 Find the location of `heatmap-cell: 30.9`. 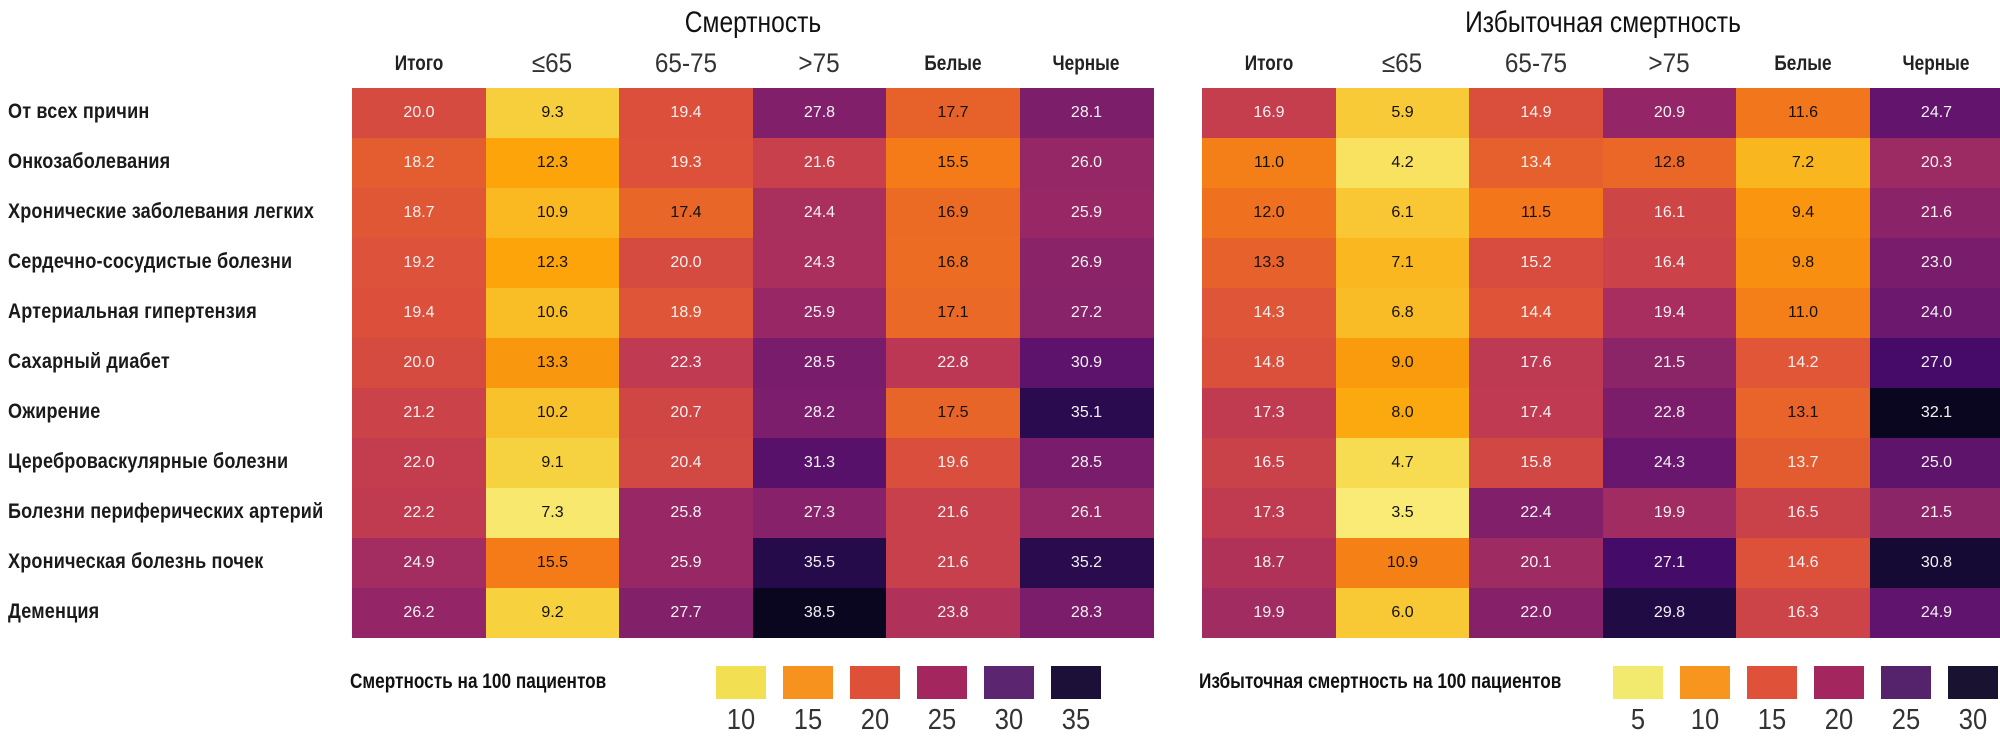

heatmap-cell: 30.9 is located at coordinates (1086, 363).